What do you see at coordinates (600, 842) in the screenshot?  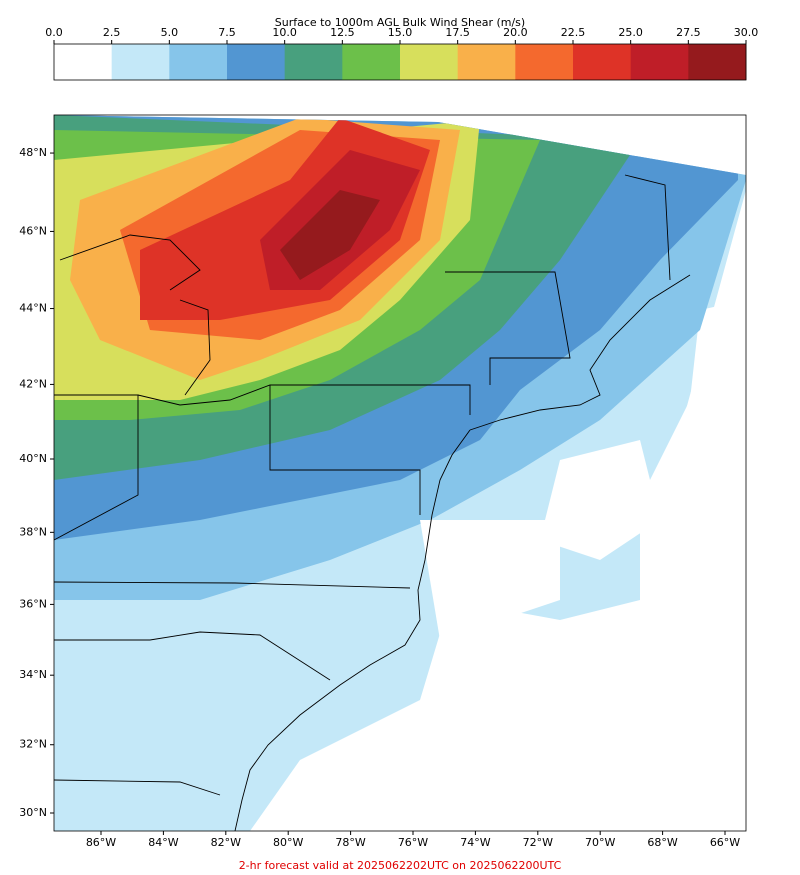 I see `lon-label: 70°W` at bounding box center [600, 842].